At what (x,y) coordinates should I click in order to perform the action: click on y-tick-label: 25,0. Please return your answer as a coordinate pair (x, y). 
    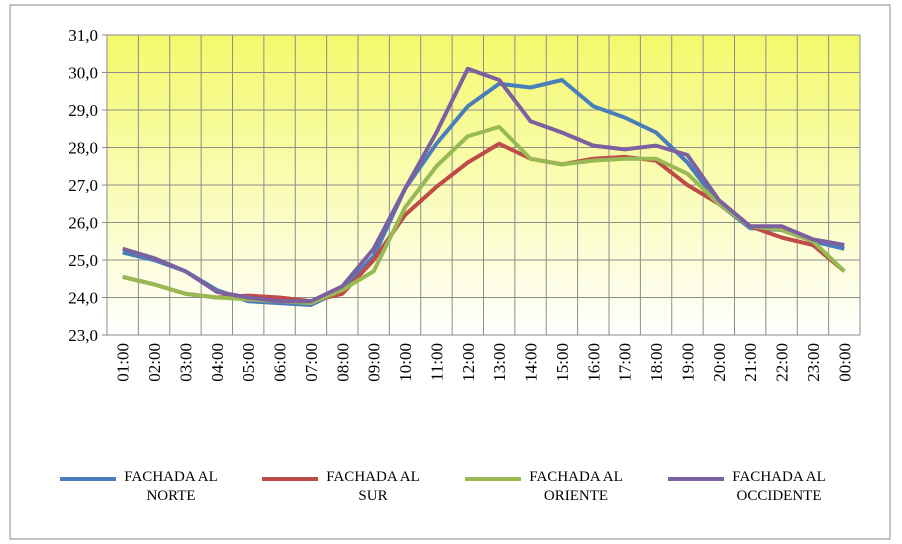
    Looking at the image, I should click on (83, 260).